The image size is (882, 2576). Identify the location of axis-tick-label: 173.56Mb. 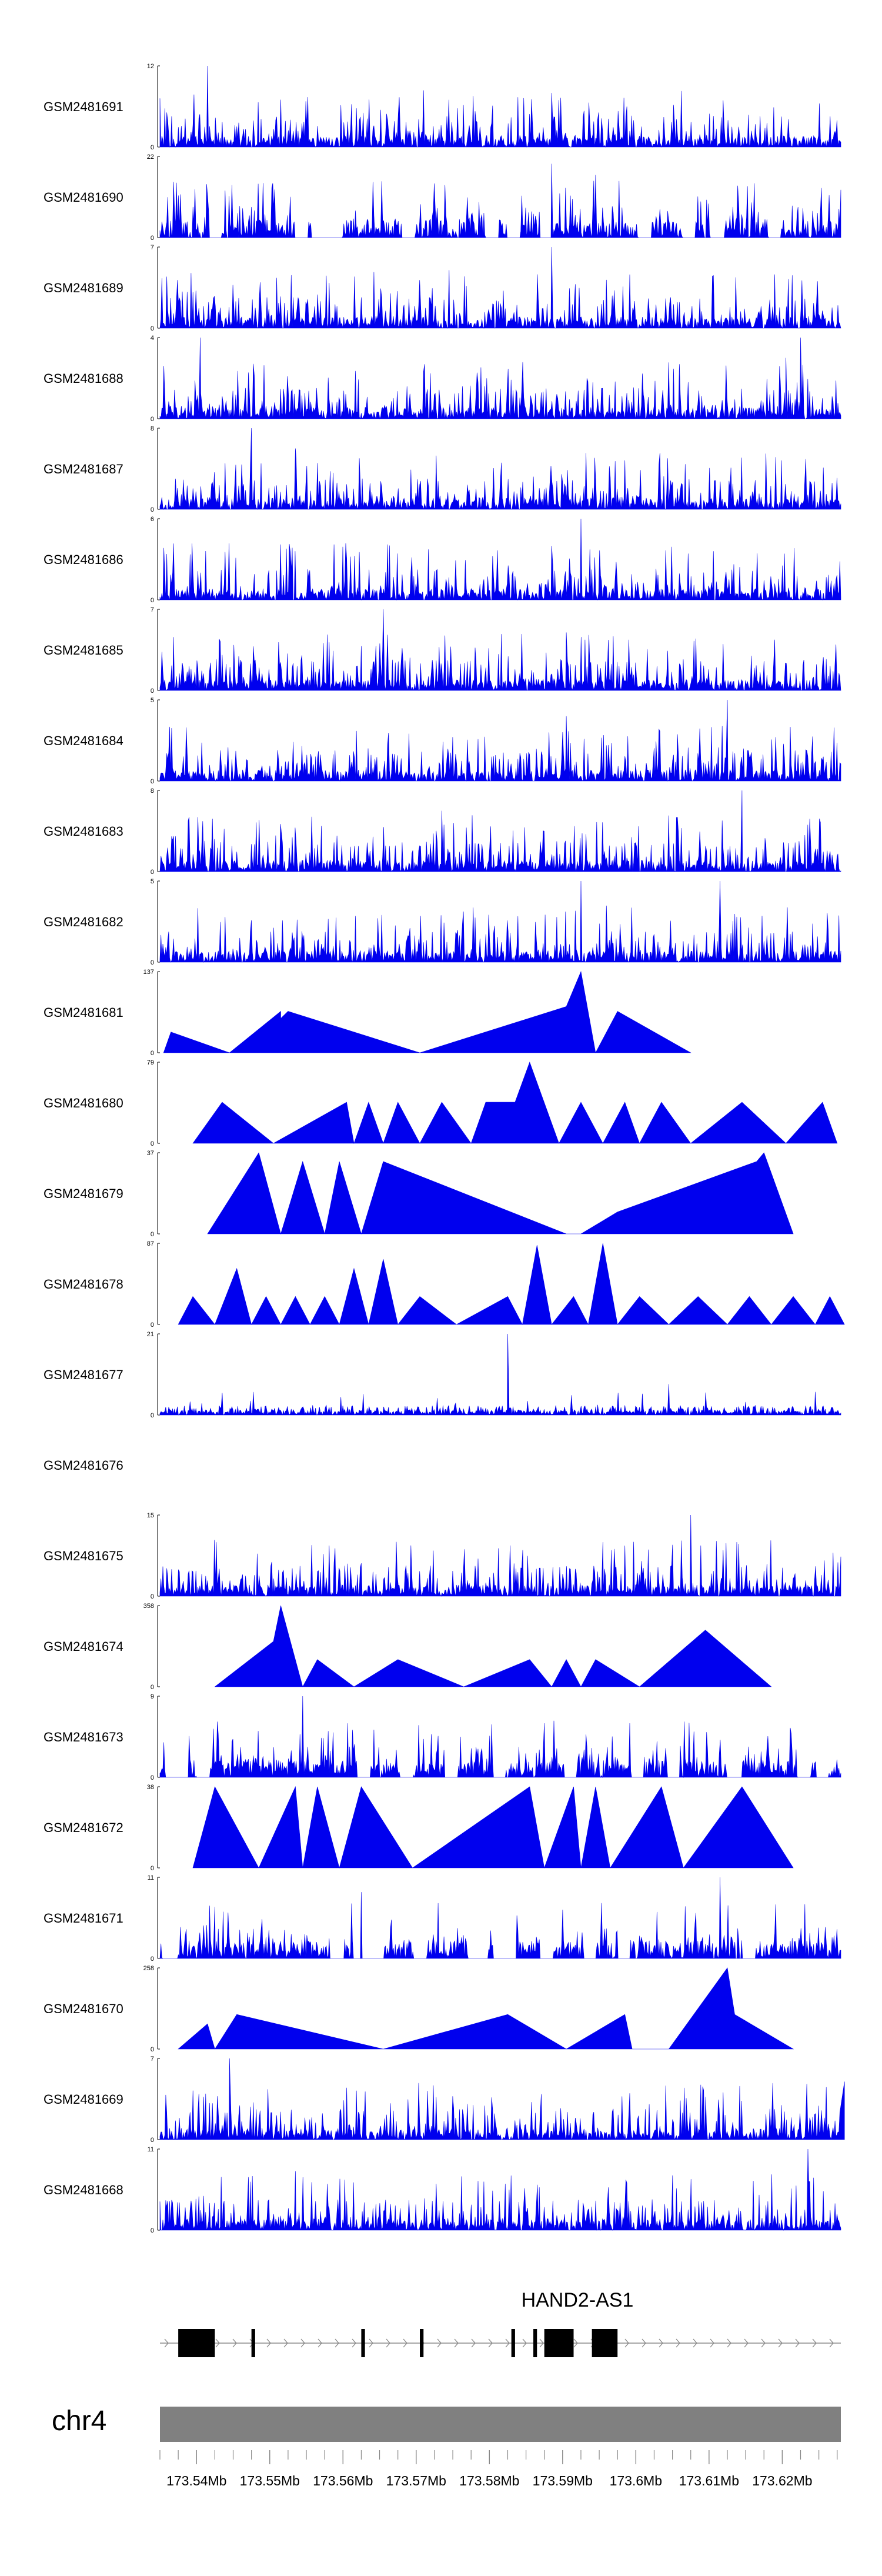
(343, 2480).